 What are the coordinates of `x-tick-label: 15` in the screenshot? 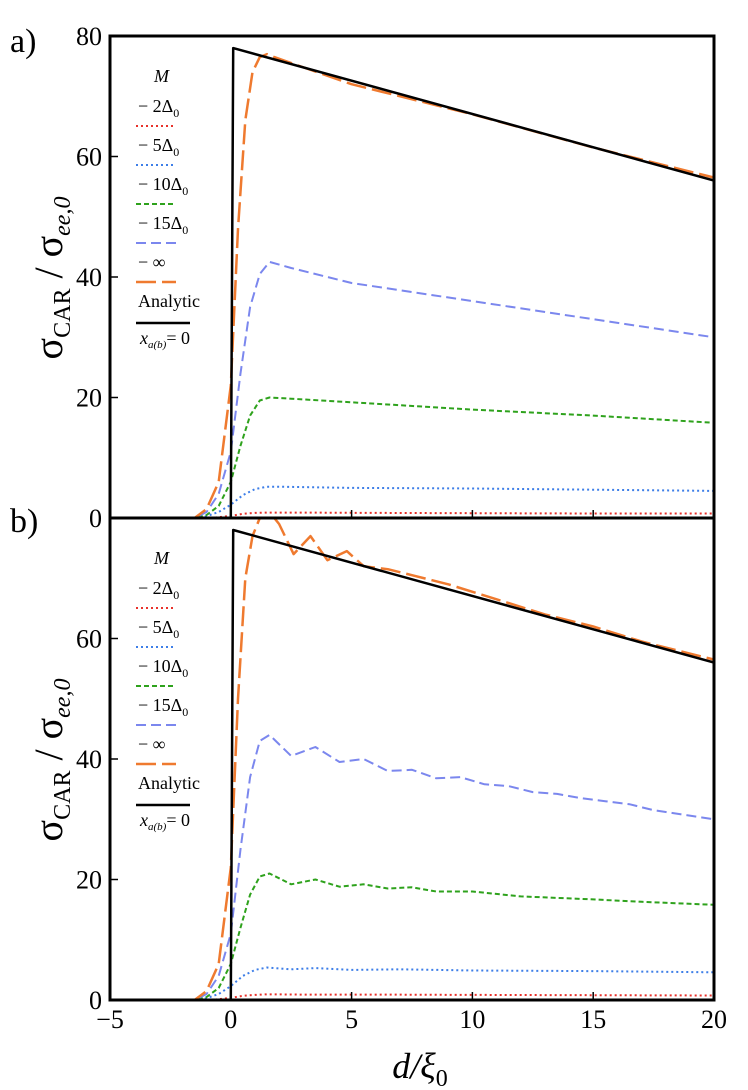 It's located at (593, 1019).